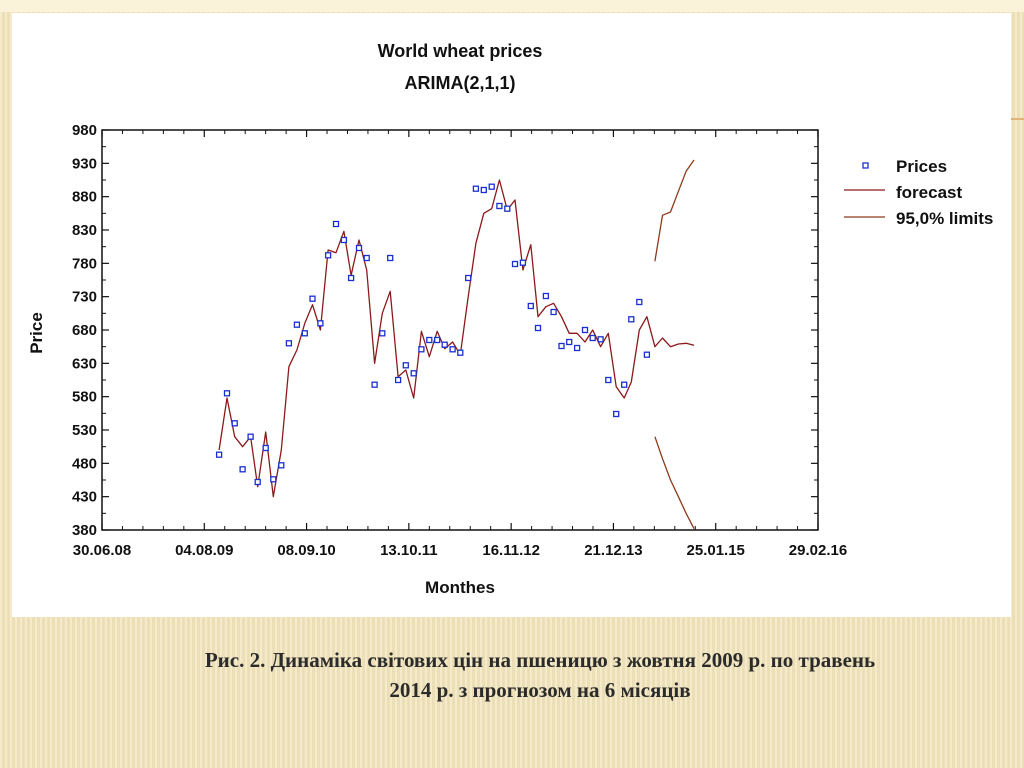 The image size is (1024, 768). I want to click on y-tick-label: 830, so click(84, 230).